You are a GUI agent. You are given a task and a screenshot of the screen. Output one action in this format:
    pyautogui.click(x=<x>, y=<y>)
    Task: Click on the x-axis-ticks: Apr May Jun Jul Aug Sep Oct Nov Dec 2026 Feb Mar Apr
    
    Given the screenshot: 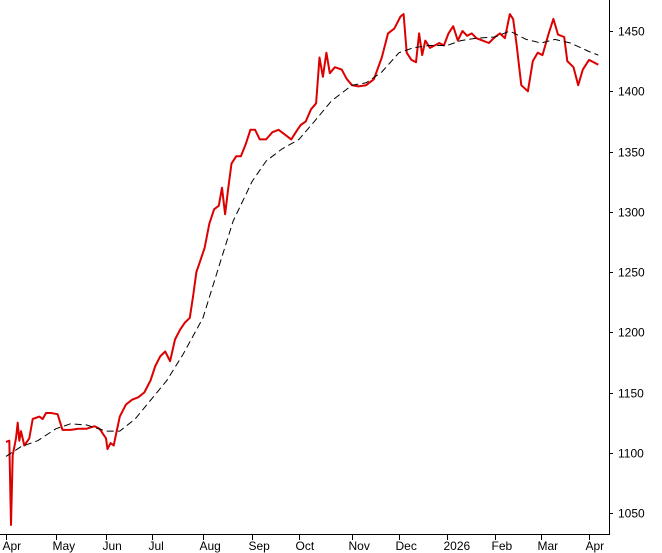 What is the action you would take?
    pyautogui.click(x=304, y=543)
    